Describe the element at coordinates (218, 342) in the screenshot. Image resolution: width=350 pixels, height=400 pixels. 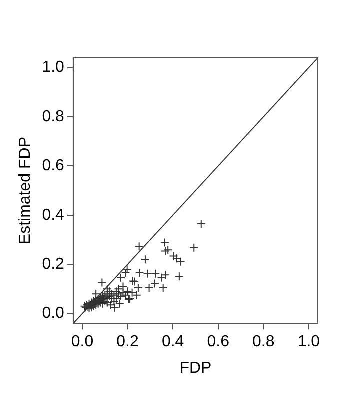
I see `x-tick-label: 0.6` at that location.